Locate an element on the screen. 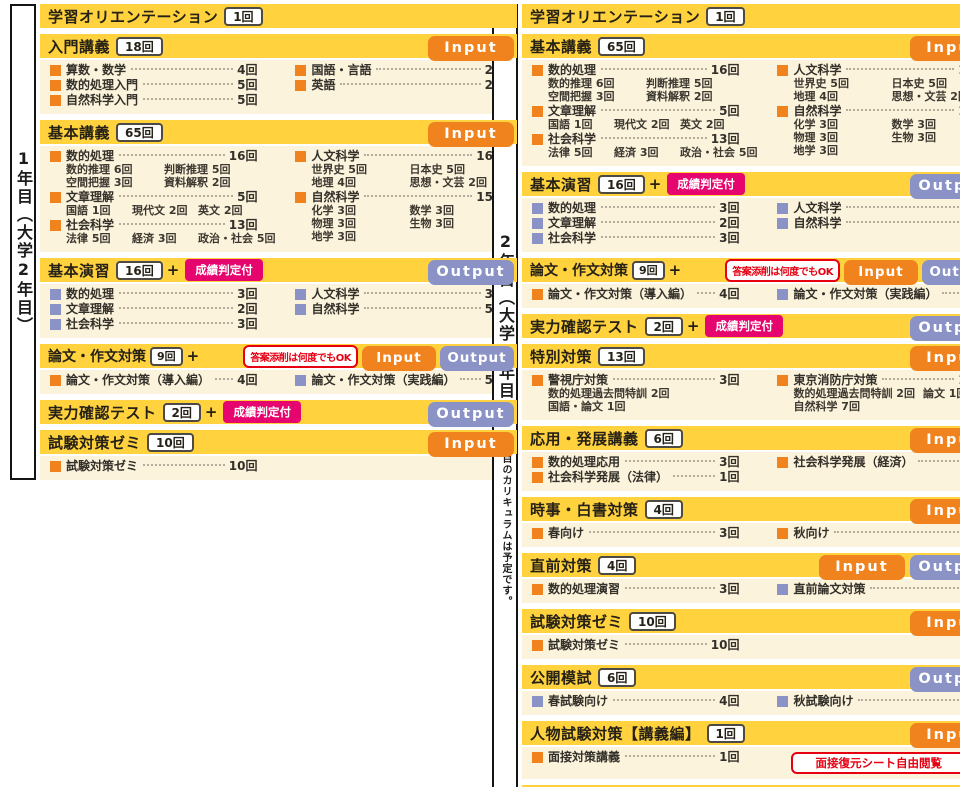  subdetail-token: 国語 1回 is located at coordinates (88, 210).